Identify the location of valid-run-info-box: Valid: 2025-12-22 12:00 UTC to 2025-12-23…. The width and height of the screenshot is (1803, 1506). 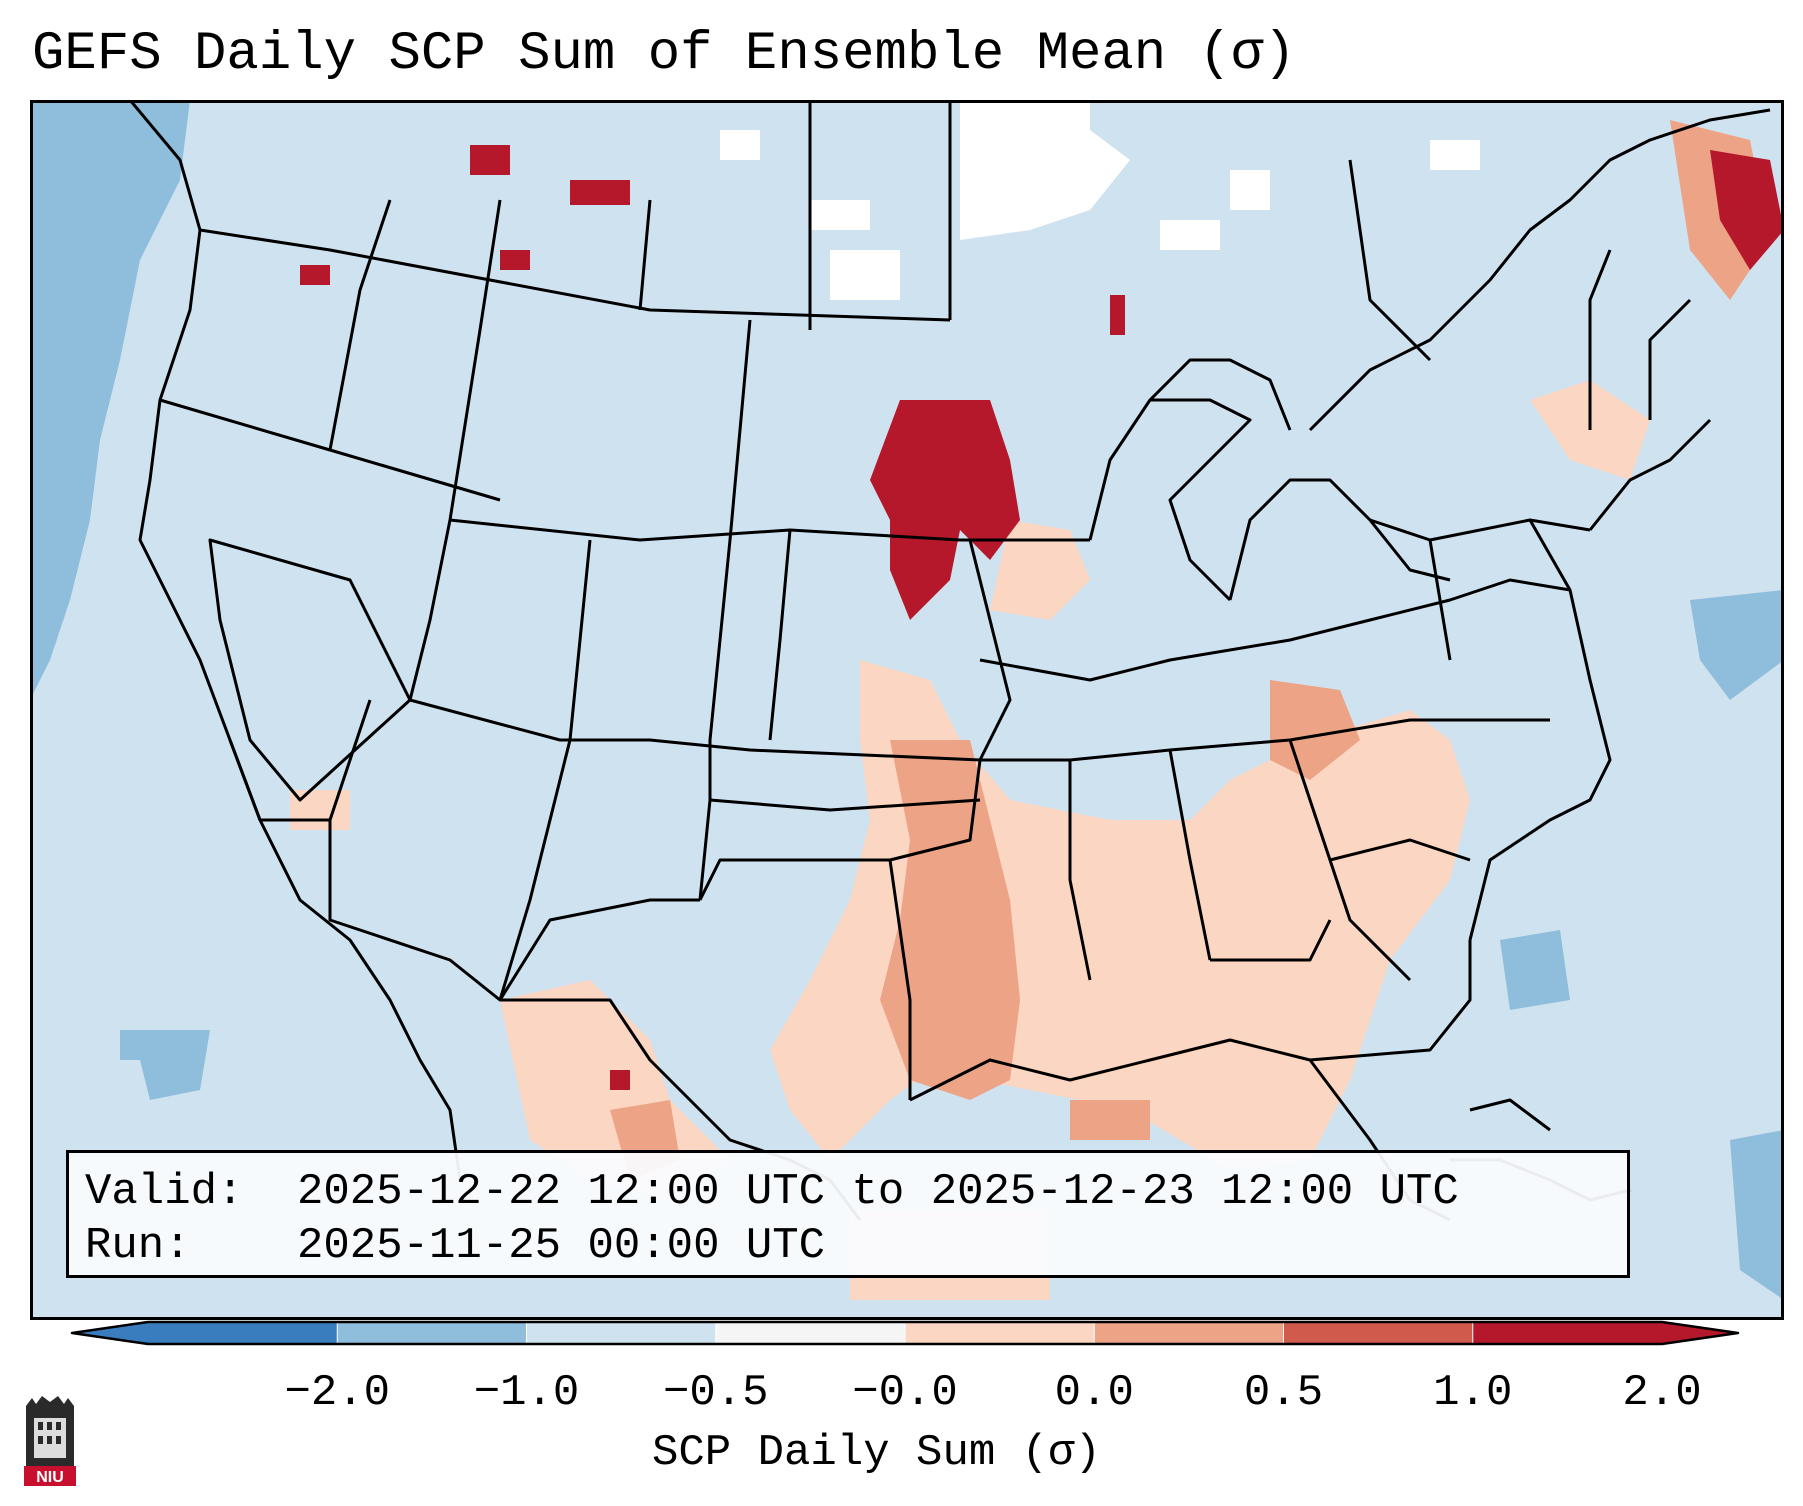
(848, 1214).